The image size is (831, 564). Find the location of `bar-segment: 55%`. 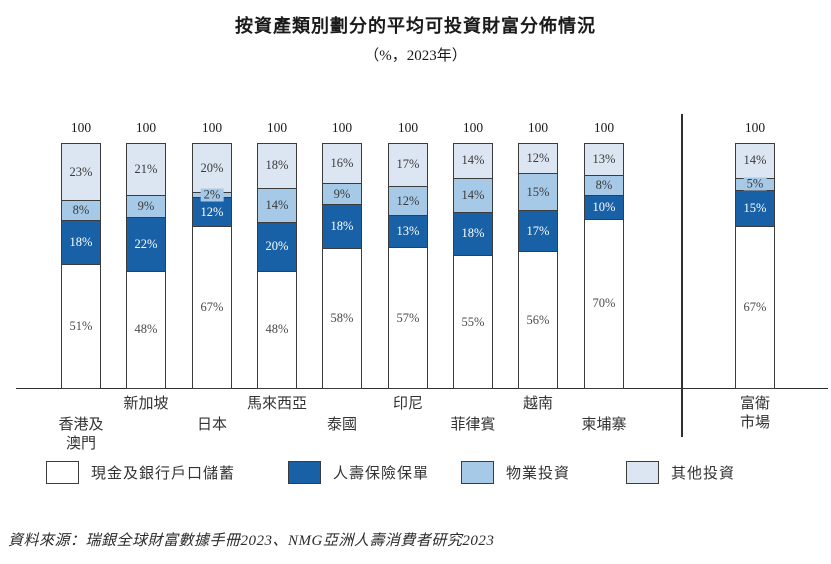

bar-segment: 55% is located at coordinates (473, 321).